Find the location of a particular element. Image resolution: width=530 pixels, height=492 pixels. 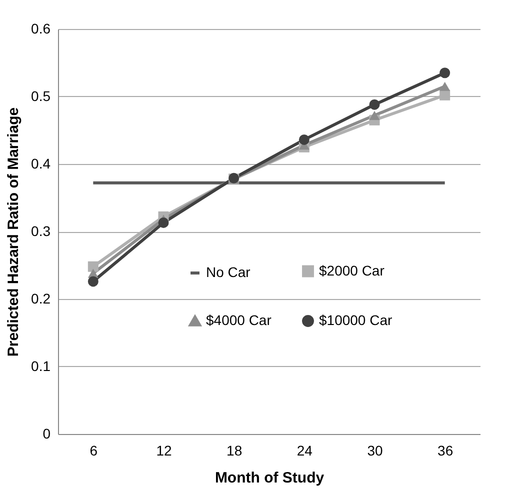

y-tick-label: 0.4 is located at coordinates (41, 164).